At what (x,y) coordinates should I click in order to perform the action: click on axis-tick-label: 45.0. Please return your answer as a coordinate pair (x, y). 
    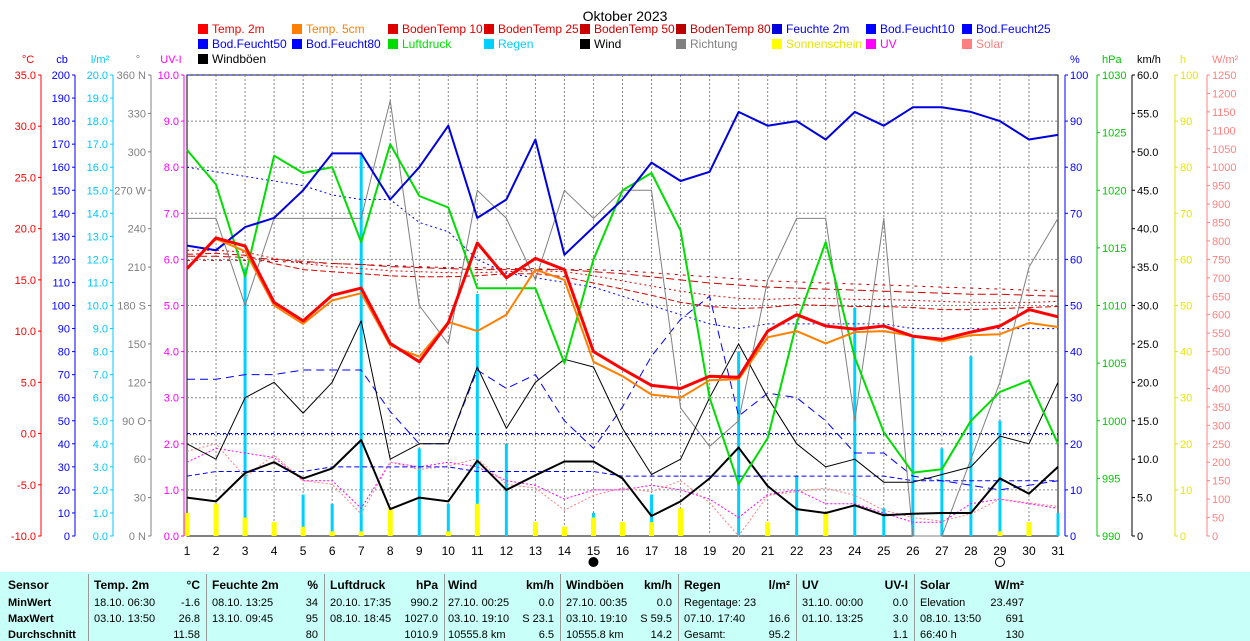
    Looking at the image, I should click on (1147, 191).